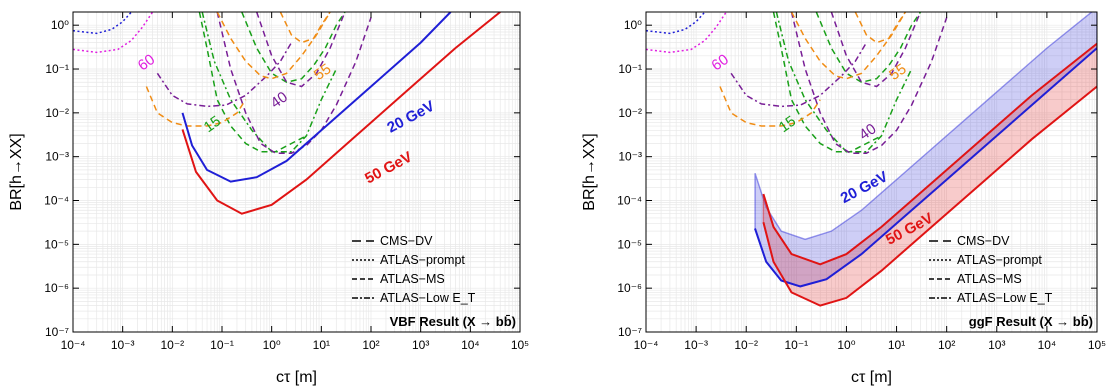 The image size is (1113, 390). Describe the element at coordinates (388, 167) in the screenshot. I see `mass-label: 50 GeV` at that location.